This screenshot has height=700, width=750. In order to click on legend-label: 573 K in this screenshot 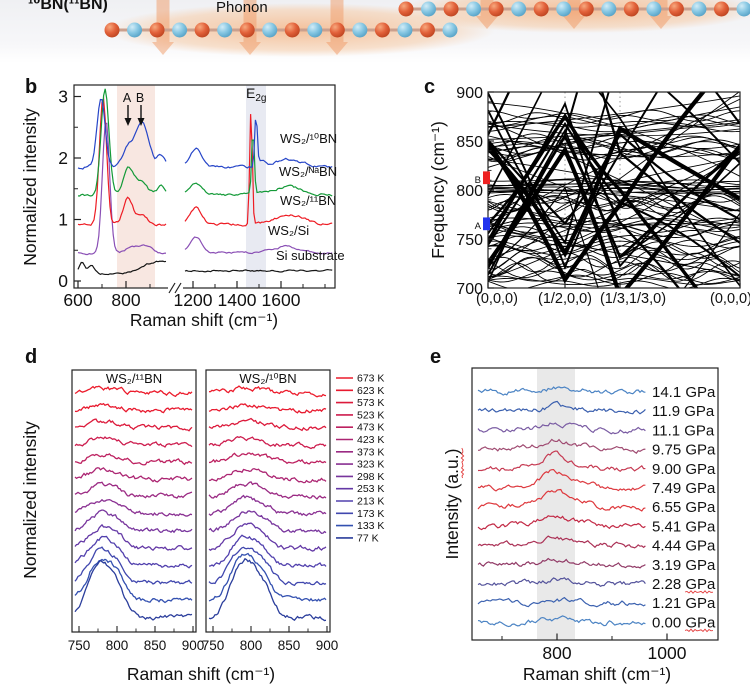, I will do `click(370, 403)`.